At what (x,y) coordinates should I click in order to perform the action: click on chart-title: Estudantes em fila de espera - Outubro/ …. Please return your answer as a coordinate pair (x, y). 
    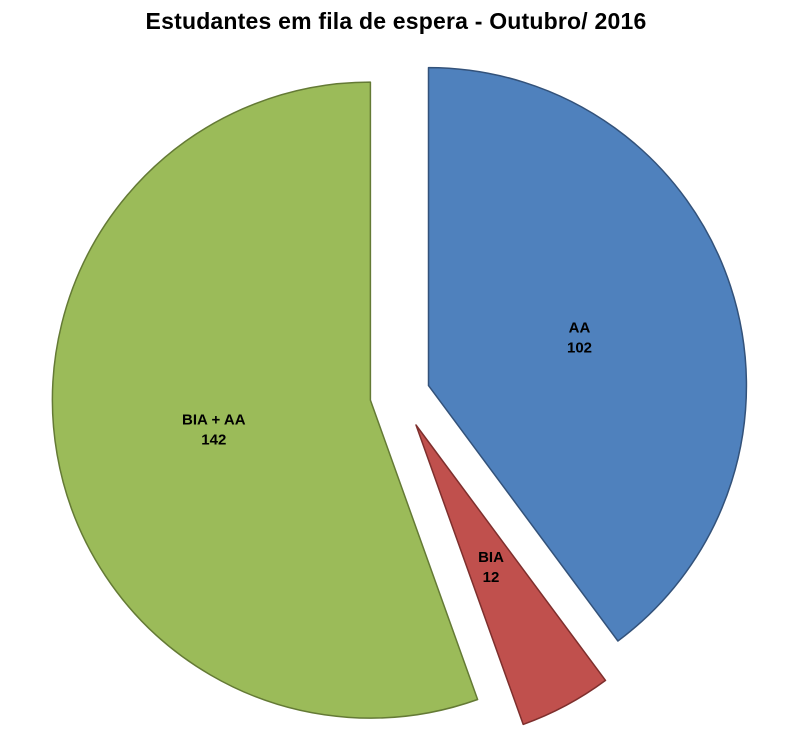
    Looking at the image, I should click on (396, 21).